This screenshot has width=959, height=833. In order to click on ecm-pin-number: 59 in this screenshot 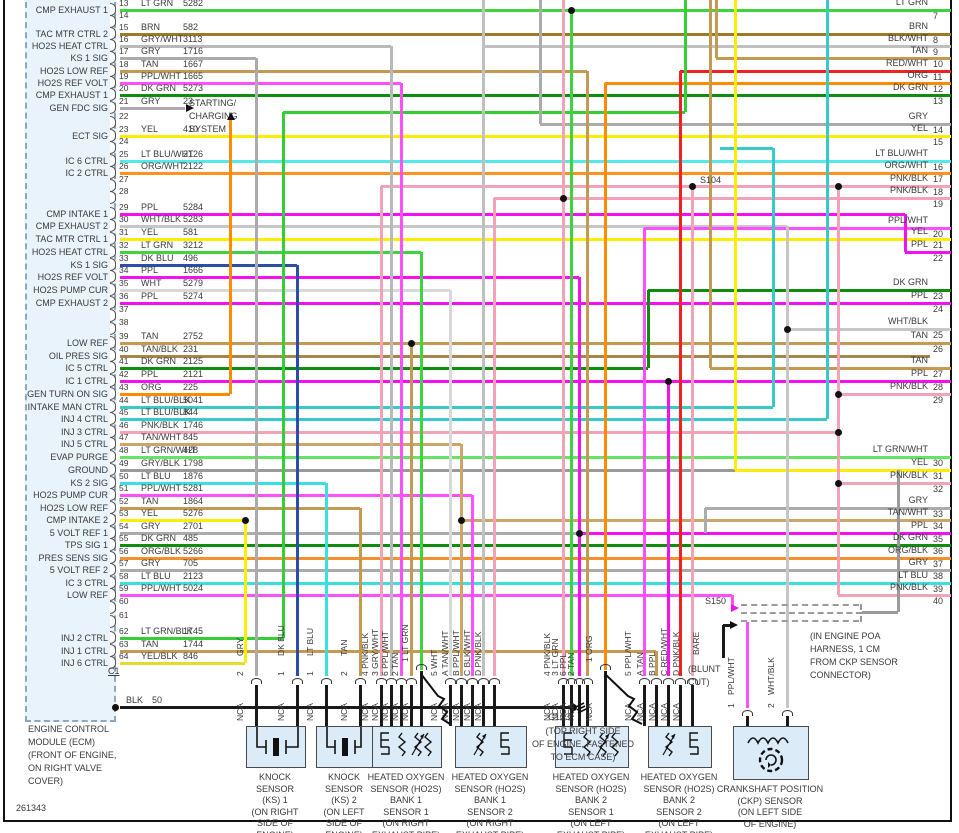, I will do `click(124, 588)`.